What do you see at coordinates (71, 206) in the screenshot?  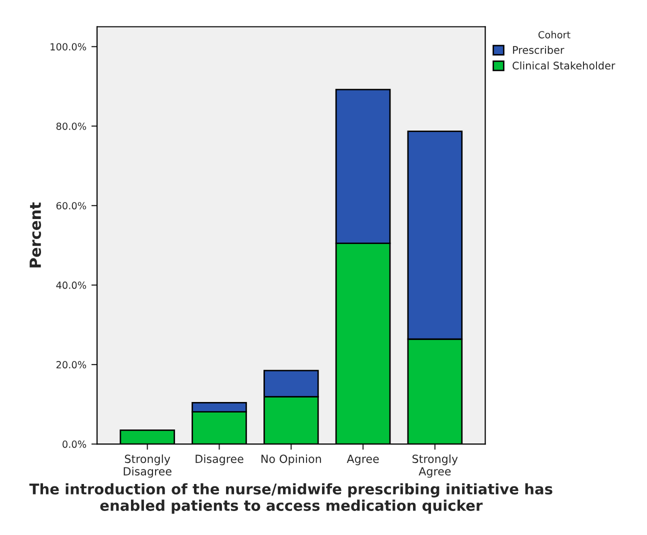 I see `y-tick-label: 60.0%` at bounding box center [71, 206].